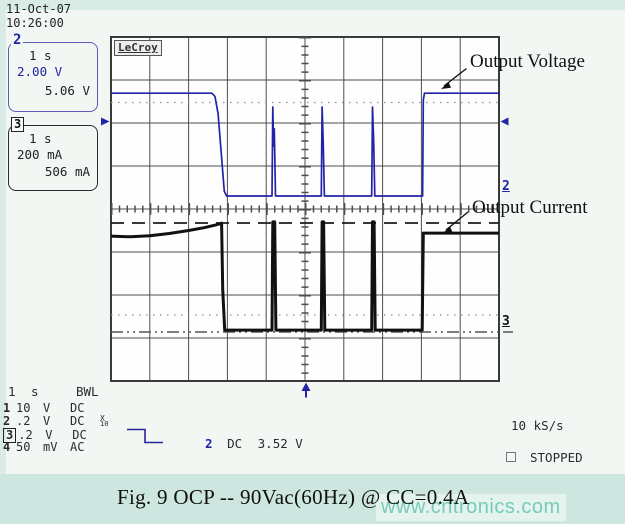 This screenshot has width=625, height=524. What do you see at coordinates (306, 390) in the screenshot?
I see `trigger-time-marker` at bounding box center [306, 390].